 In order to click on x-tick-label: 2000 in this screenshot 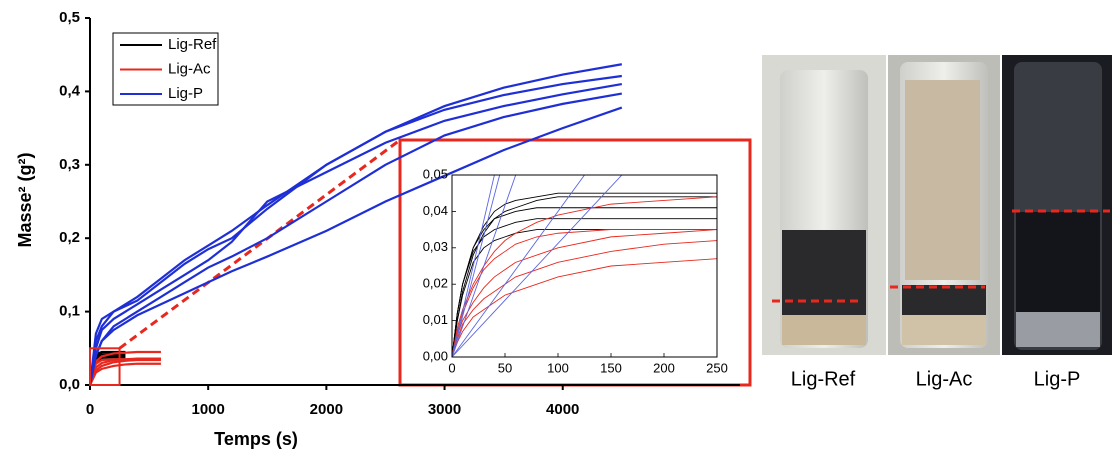, I will do `click(326, 409)`.